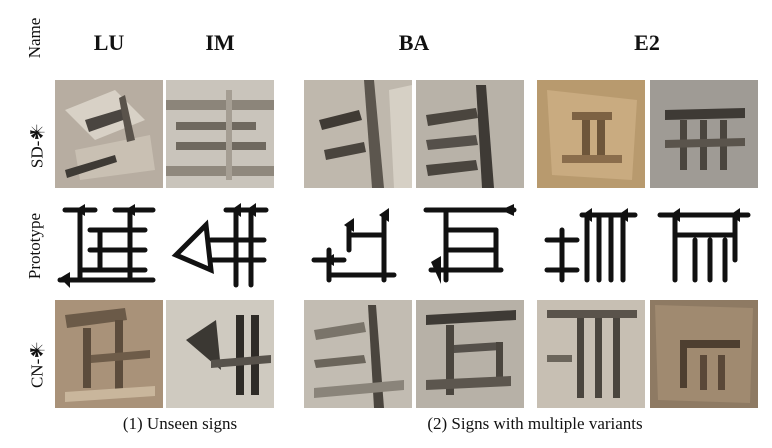 The width and height of the screenshot is (772, 448). What do you see at coordinates (220, 134) in the screenshot?
I see `sd-tile-im` at bounding box center [220, 134].